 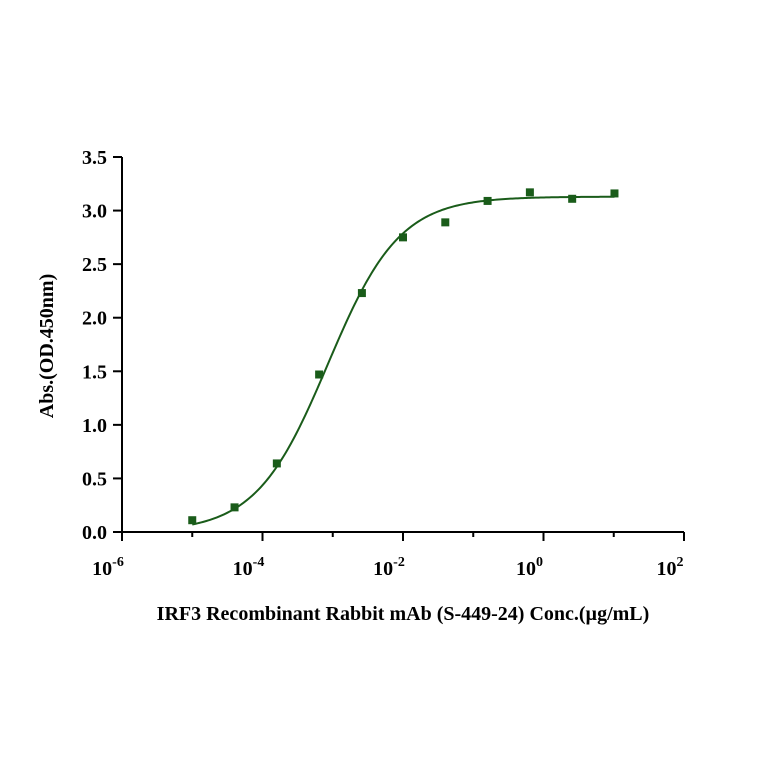 I want to click on y-tick-label: 2.0, so click(x=94, y=319).